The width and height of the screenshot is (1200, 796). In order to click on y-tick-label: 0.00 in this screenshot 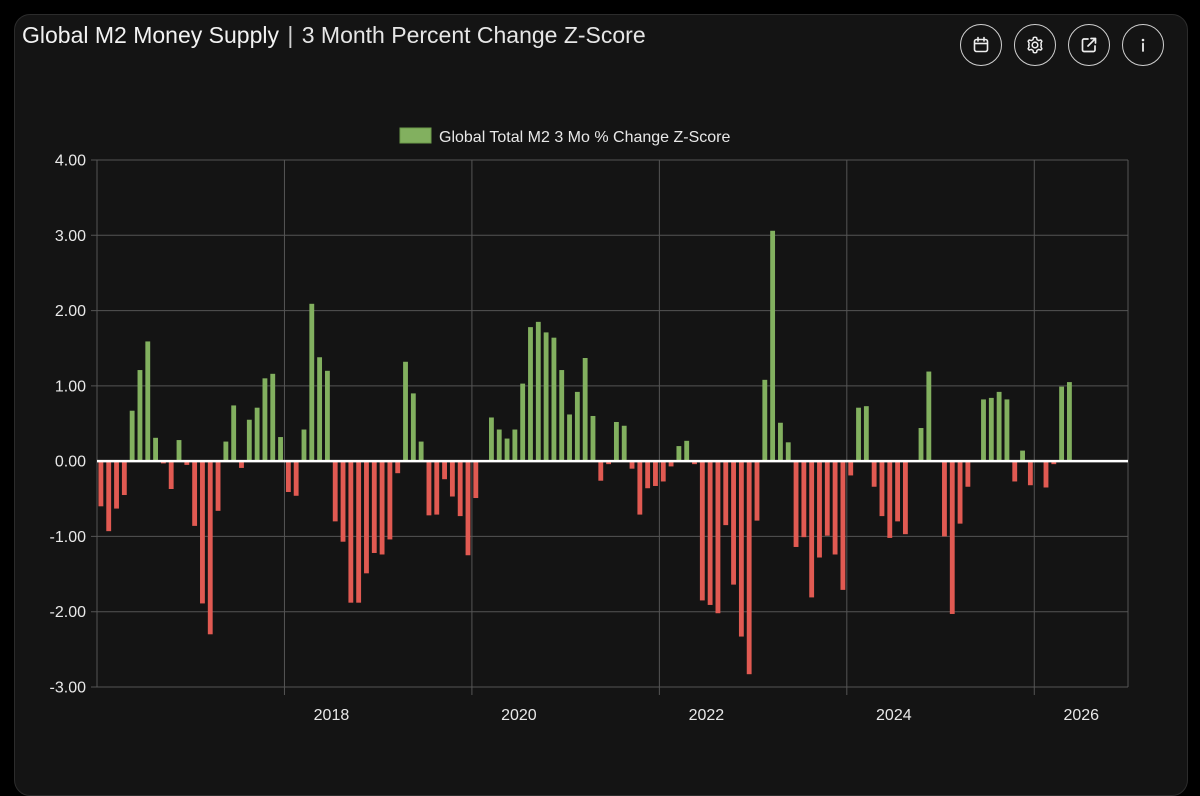, I will do `click(70, 462)`.